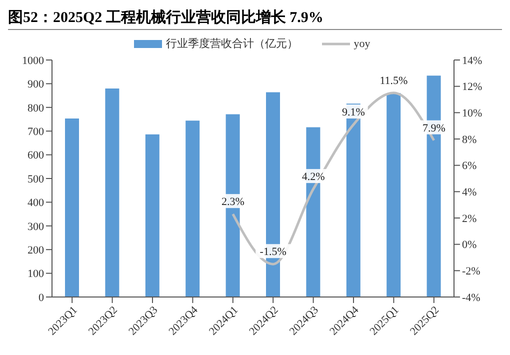  What do you see at coordinates (394, 80) in the screenshot?
I see `data-label: 11.5%` at bounding box center [394, 80].